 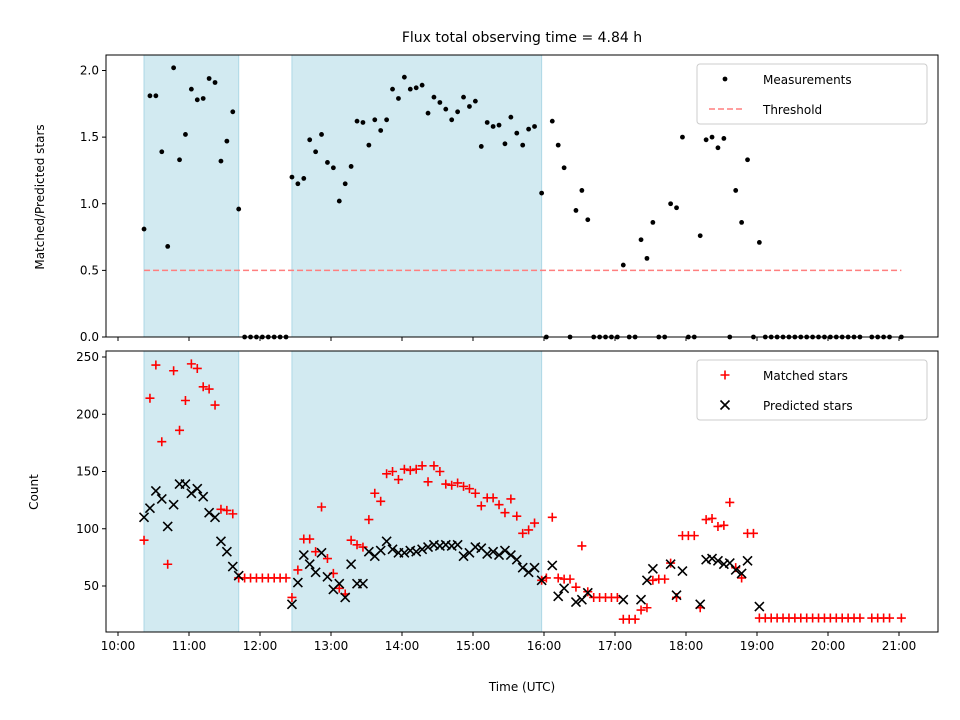 I want to click on x-tick-label: 17:00, so click(x=615, y=646).